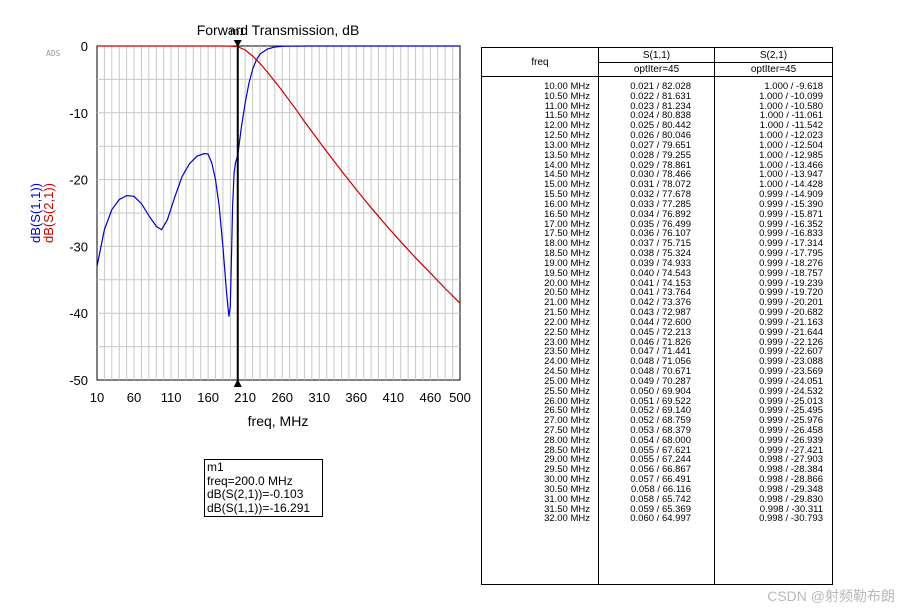 The image size is (901, 610). What do you see at coordinates (791, 489) in the screenshot?
I see `table-cell-s21: 0.998 / -29.348` at bounding box center [791, 489].